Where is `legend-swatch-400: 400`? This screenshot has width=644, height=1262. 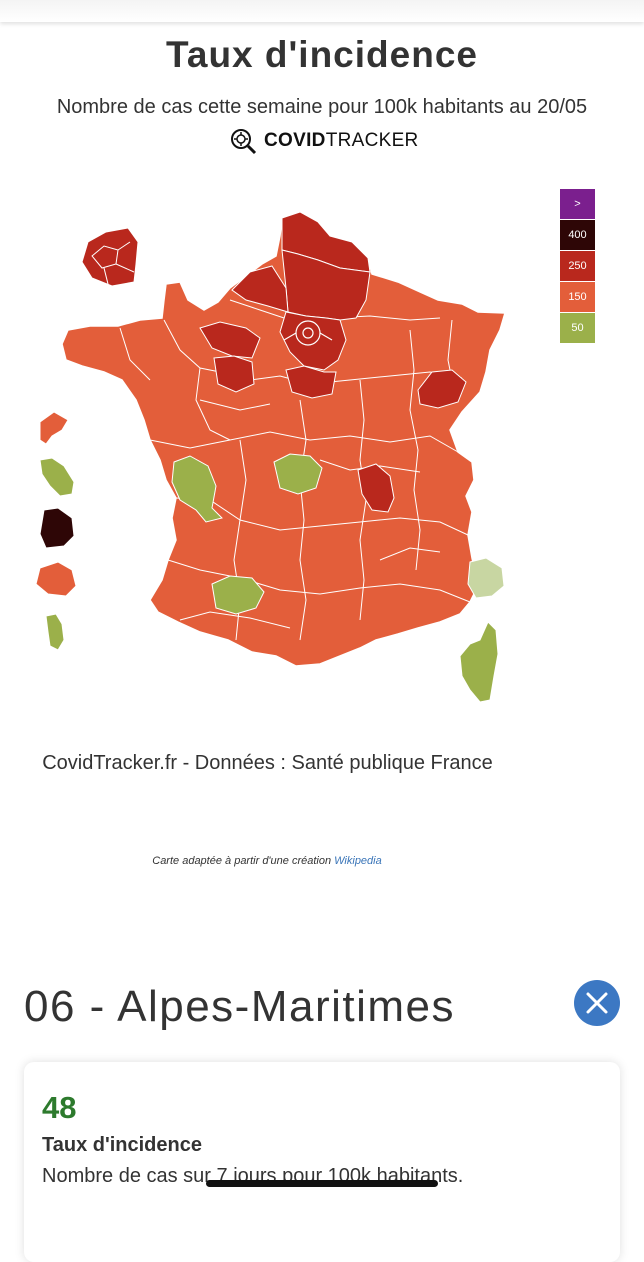 legend-swatch-400: 400 is located at coordinates (577, 235).